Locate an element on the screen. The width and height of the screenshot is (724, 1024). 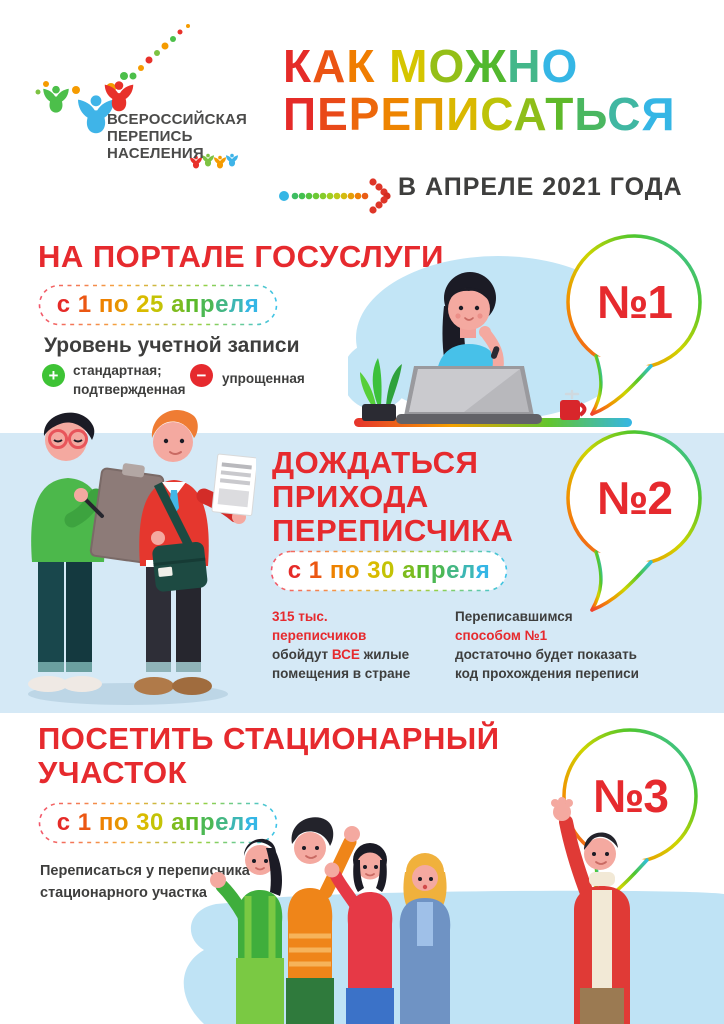
method1-number: №1 is located at coordinates (635, 302).